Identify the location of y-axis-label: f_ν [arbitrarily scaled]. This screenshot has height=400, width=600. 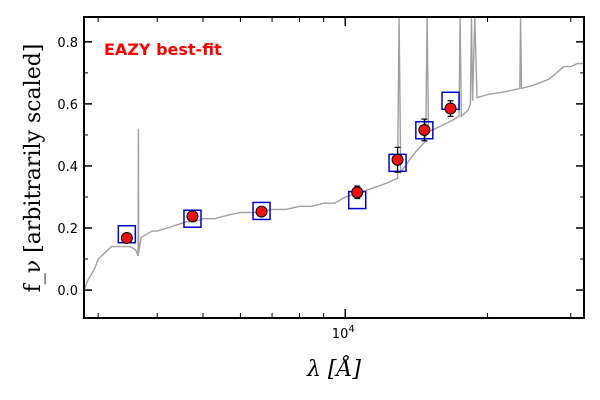
(33, 168).